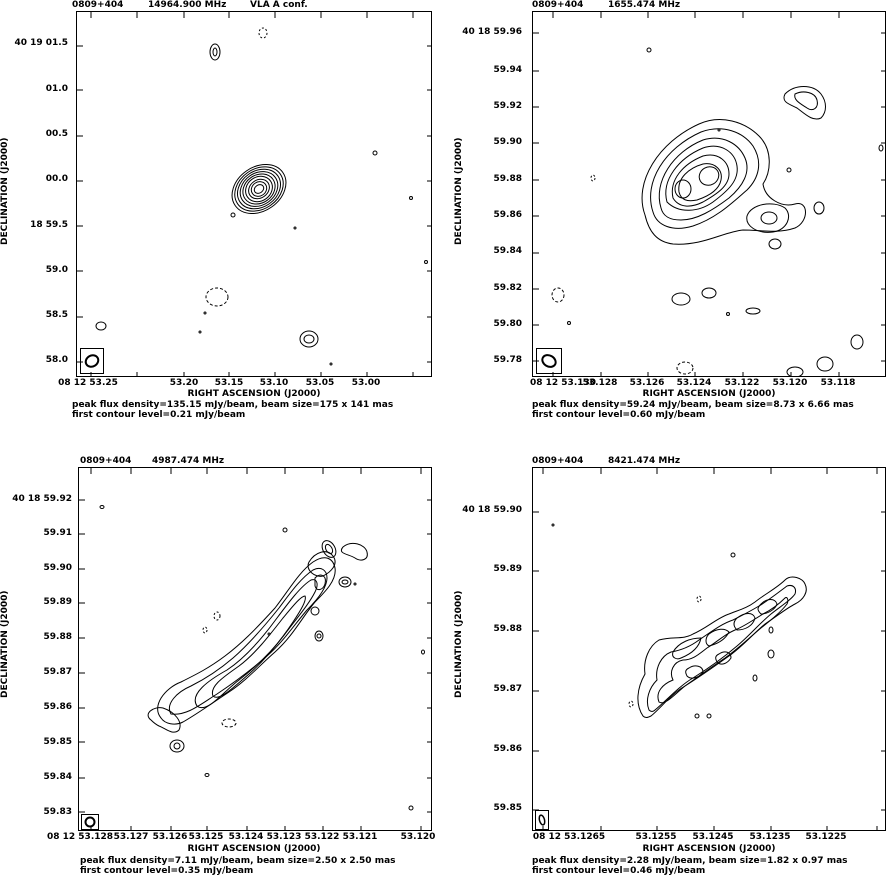 This screenshot has height=877, width=886. Describe the element at coordinates (492, 510) in the screenshot. I see `panel-4-ytick: 40 18 59.90` at that location.